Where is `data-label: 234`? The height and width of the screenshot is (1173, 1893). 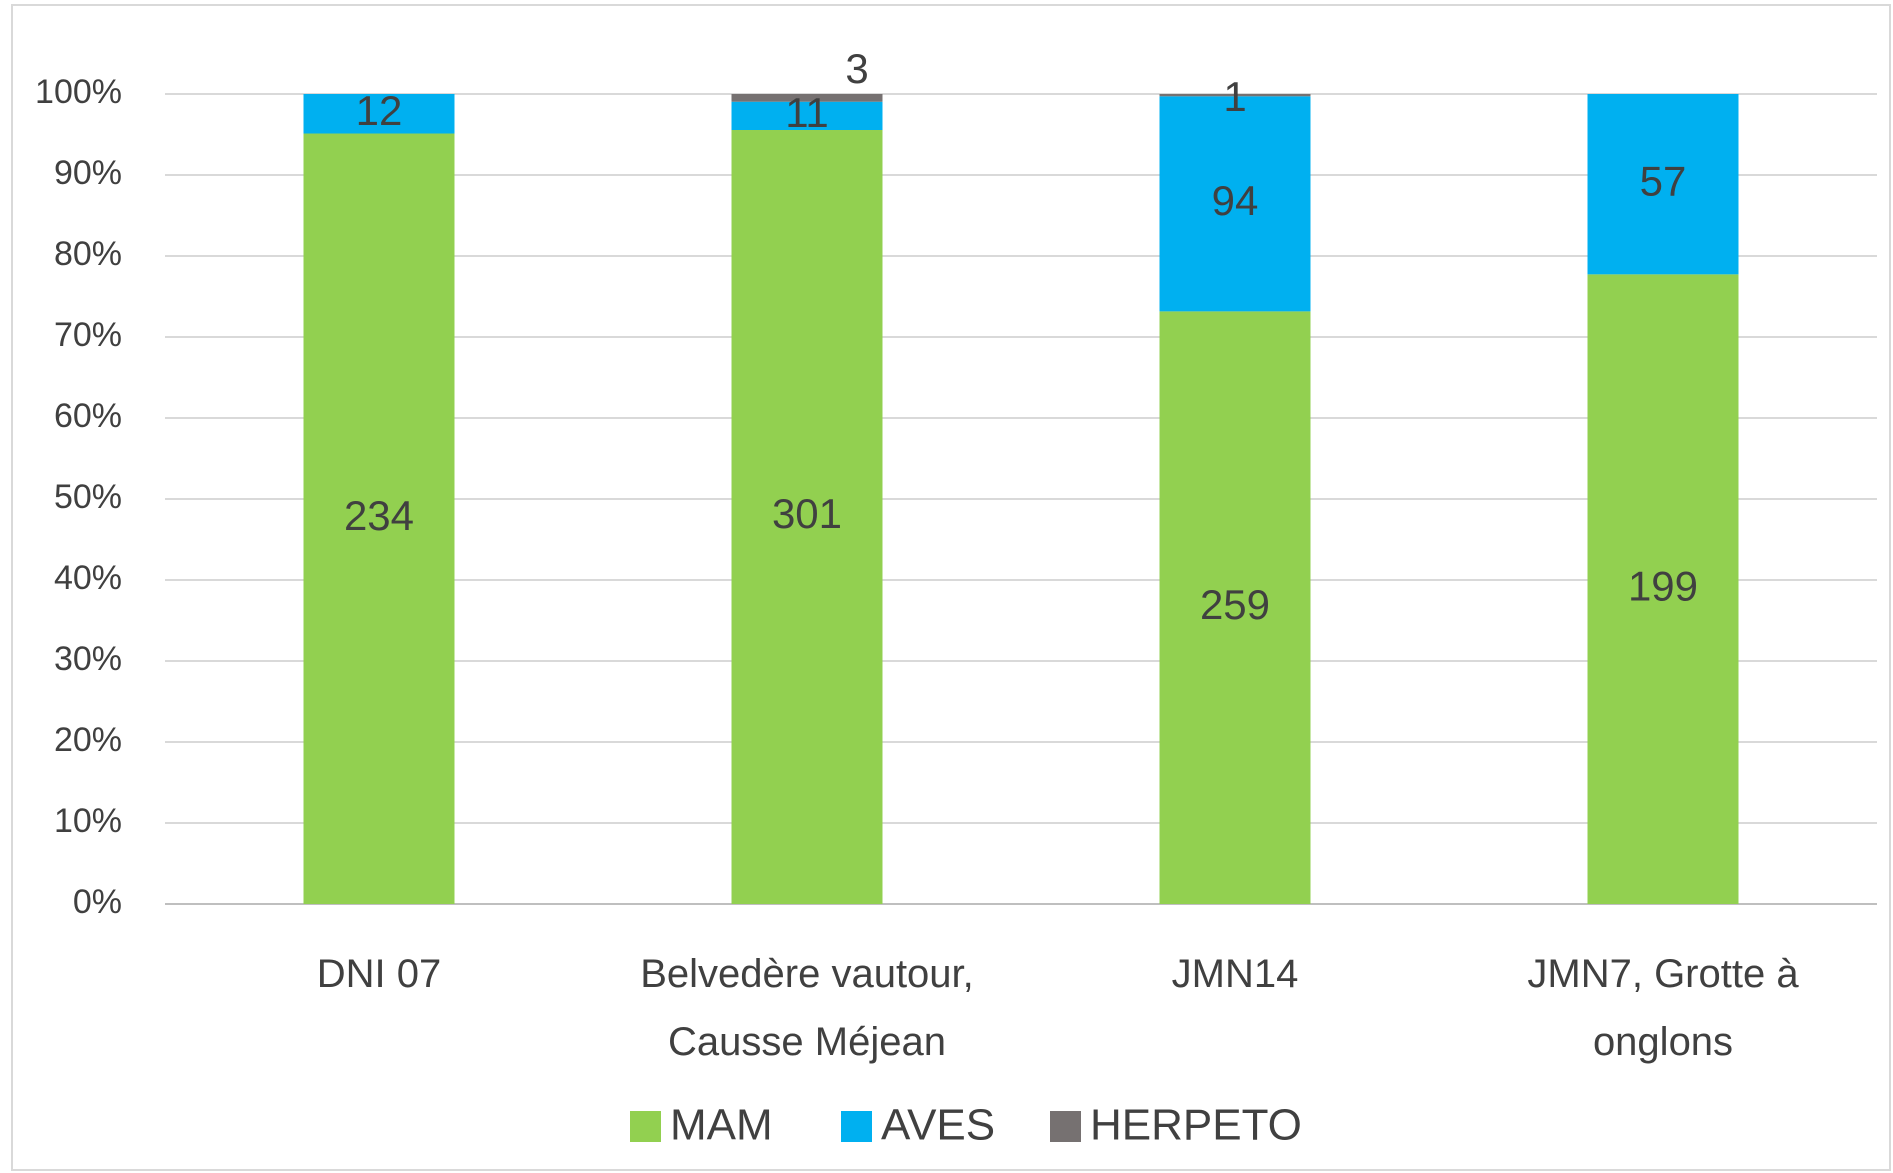
data-label: 234 is located at coordinates (379, 515).